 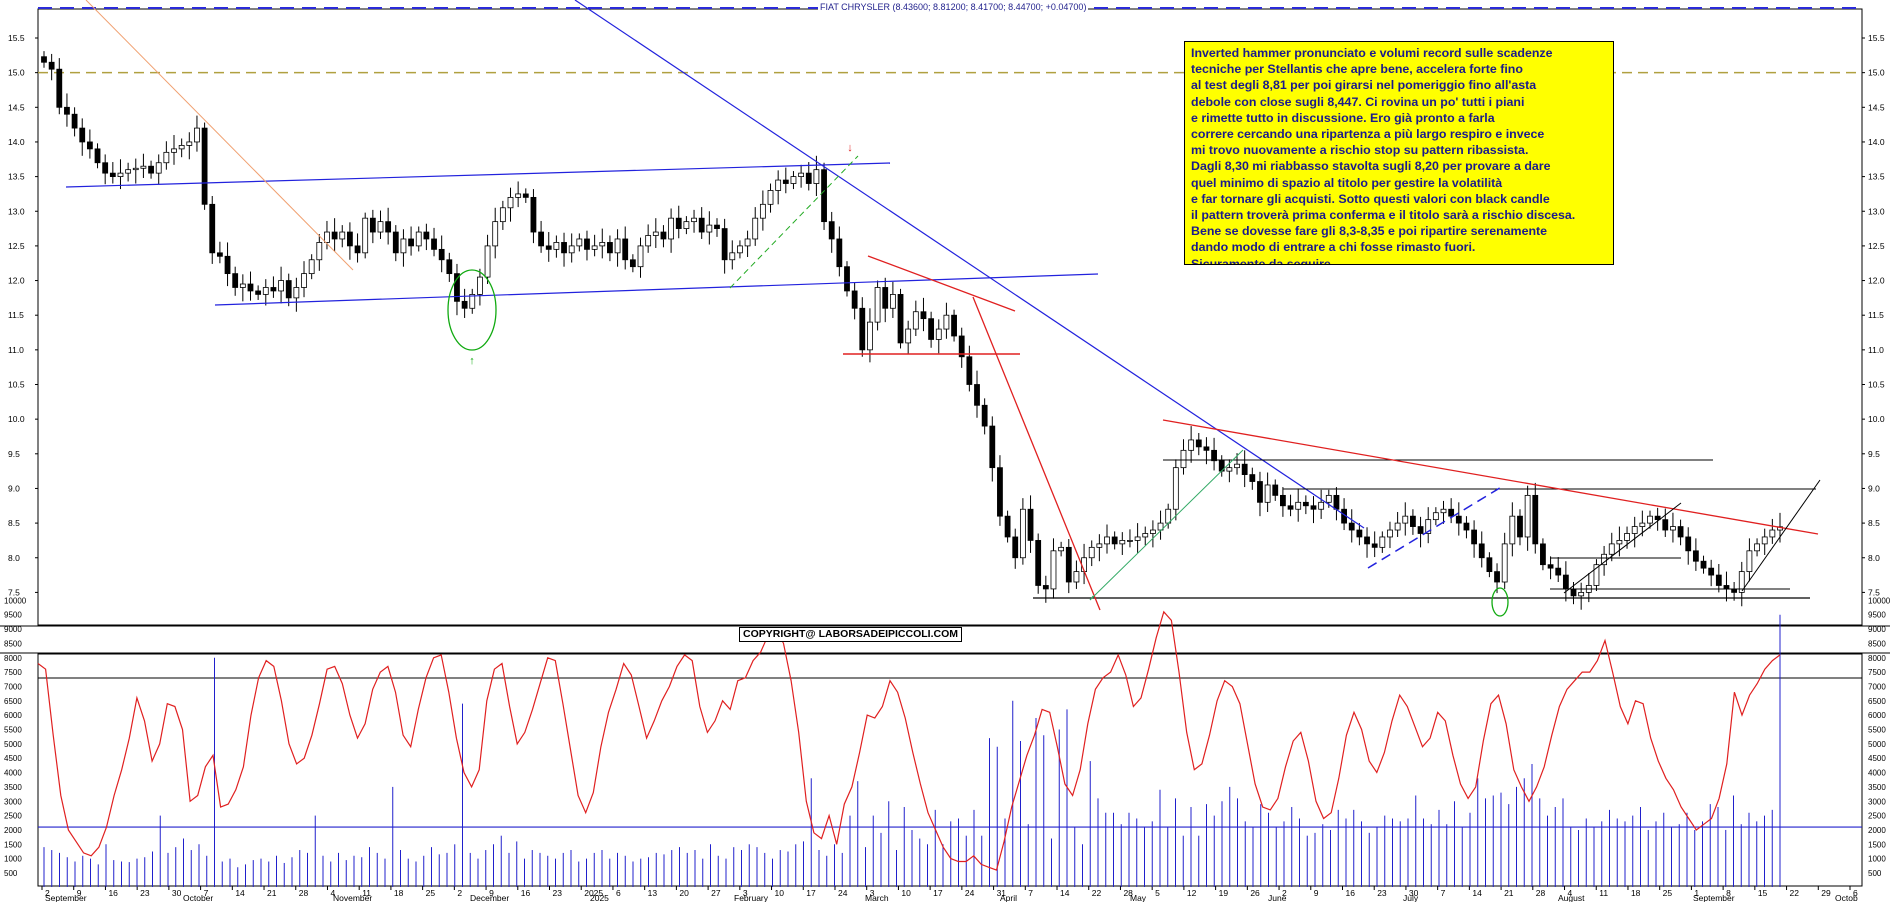 I want to click on vol-tick-label-right: 2000, so click(x=1877, y=830).